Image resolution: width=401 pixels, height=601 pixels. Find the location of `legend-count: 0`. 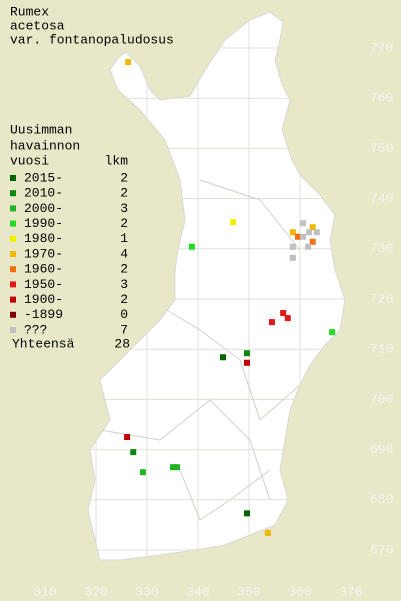

legend-count: 0 is located at coordinates (124, 314).